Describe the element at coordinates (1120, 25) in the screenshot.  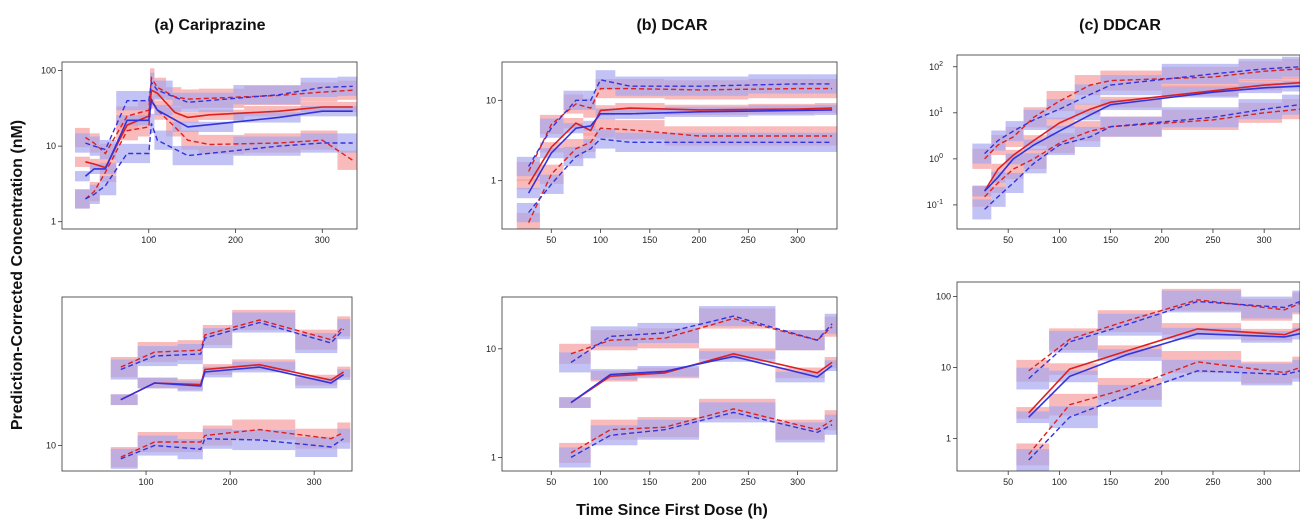
I see `panel-c-title: (c) DDCAR` at that location.